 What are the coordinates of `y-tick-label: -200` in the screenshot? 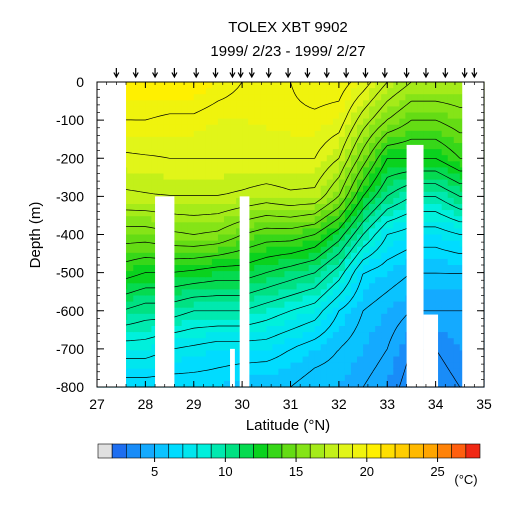 It's located at (70, 158).